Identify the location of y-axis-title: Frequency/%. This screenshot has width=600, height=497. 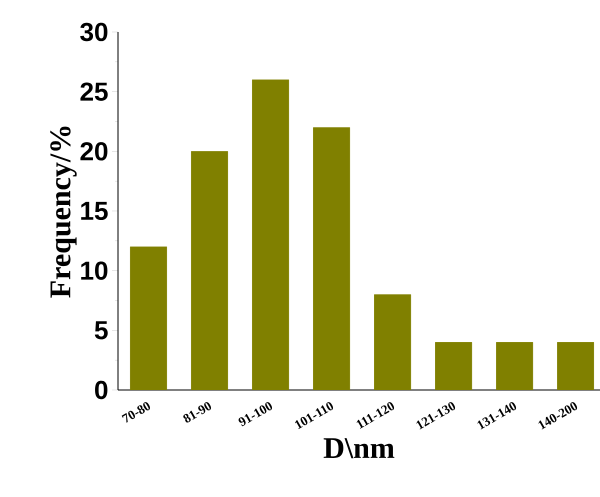
(63, 212).